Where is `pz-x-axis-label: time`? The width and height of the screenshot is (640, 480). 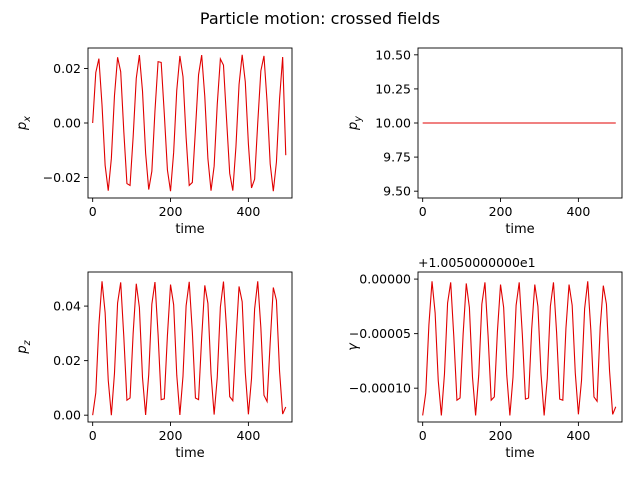
pz-x-axis-label: time is located at coordinates (189, 453).